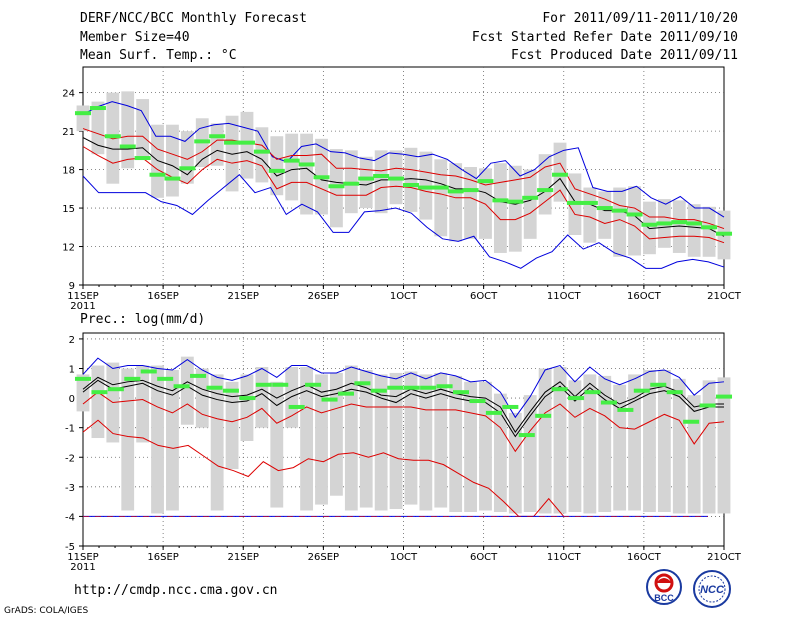 The height and width of the screenshot is (619, 800). What do you see at coordinates (82, 567) in the screenshot?
I see `panel2-year-label: 2011` at bounding box center [82, 567].